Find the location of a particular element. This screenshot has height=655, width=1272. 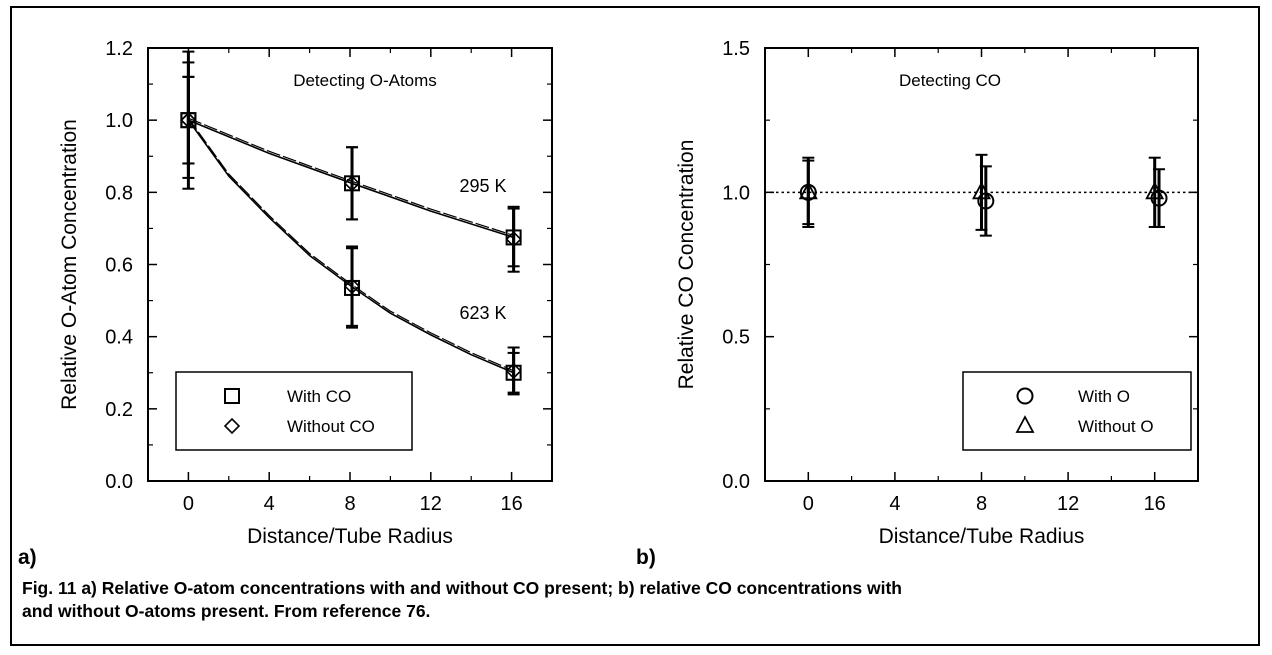

chart-title: Detecting O-Atoms is located at coordinates (365, 80).